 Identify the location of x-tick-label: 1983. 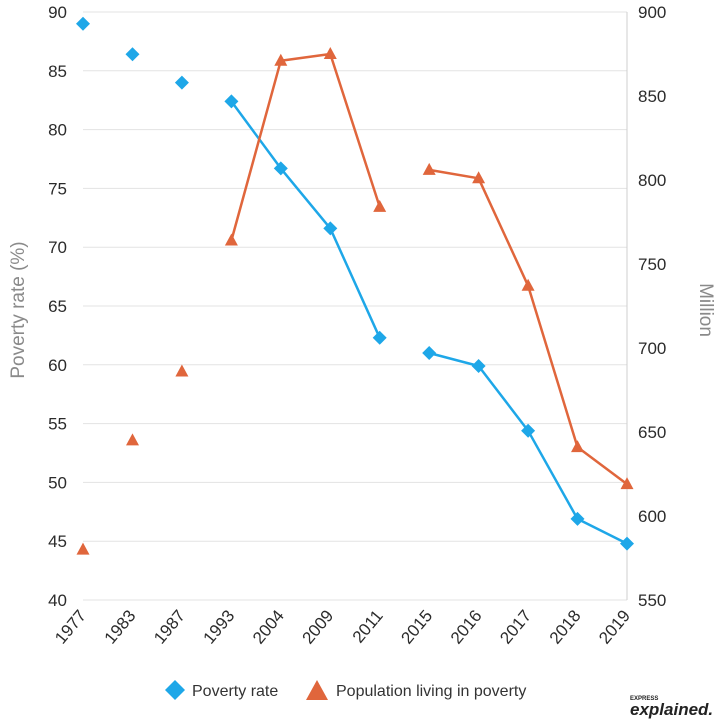
(120, 626).